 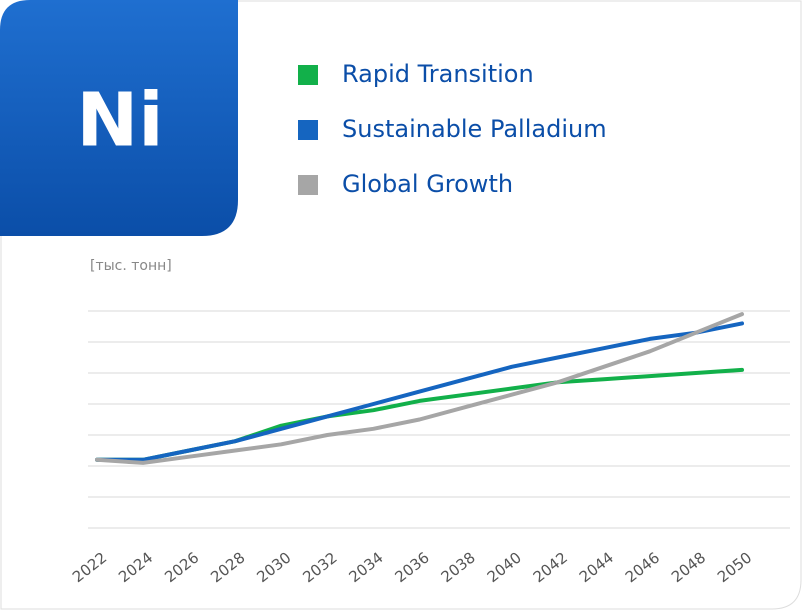 What do you see at coordinates (474, 129) in the screenshot?
I see `legend-label: Sustainable Palladium` at bounding box center [474, 129].